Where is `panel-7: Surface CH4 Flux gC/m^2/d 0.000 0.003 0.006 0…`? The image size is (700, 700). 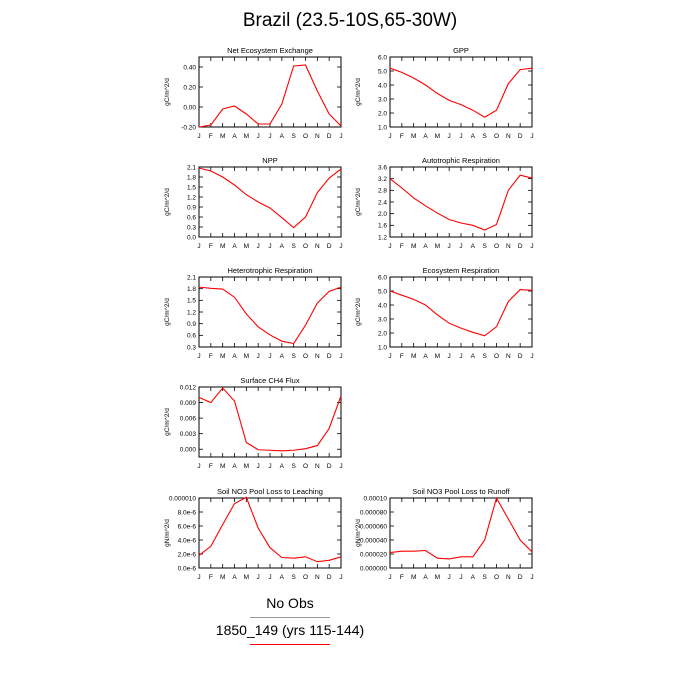
panel-7: Surface CH4 Flux gC/m^2/d 0.000 0.003 0.006 0… is located at coordinates (253, 423).